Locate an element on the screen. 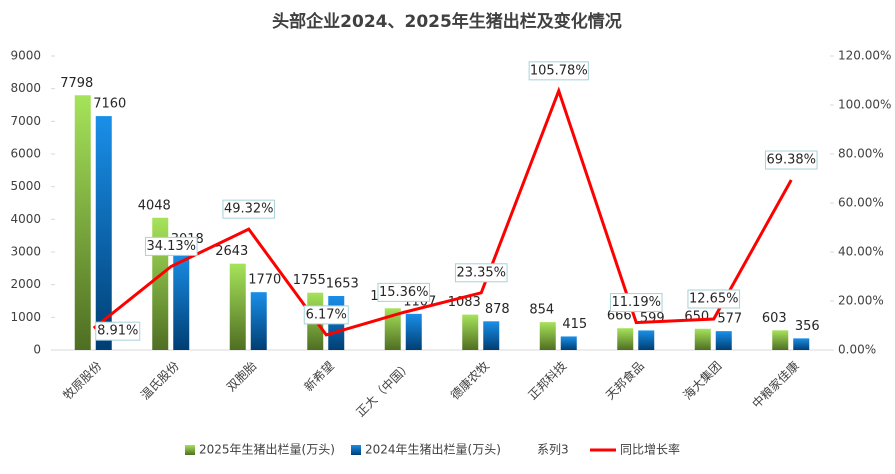  y-tick-label: 7000 is located at coordinates (25, 121).